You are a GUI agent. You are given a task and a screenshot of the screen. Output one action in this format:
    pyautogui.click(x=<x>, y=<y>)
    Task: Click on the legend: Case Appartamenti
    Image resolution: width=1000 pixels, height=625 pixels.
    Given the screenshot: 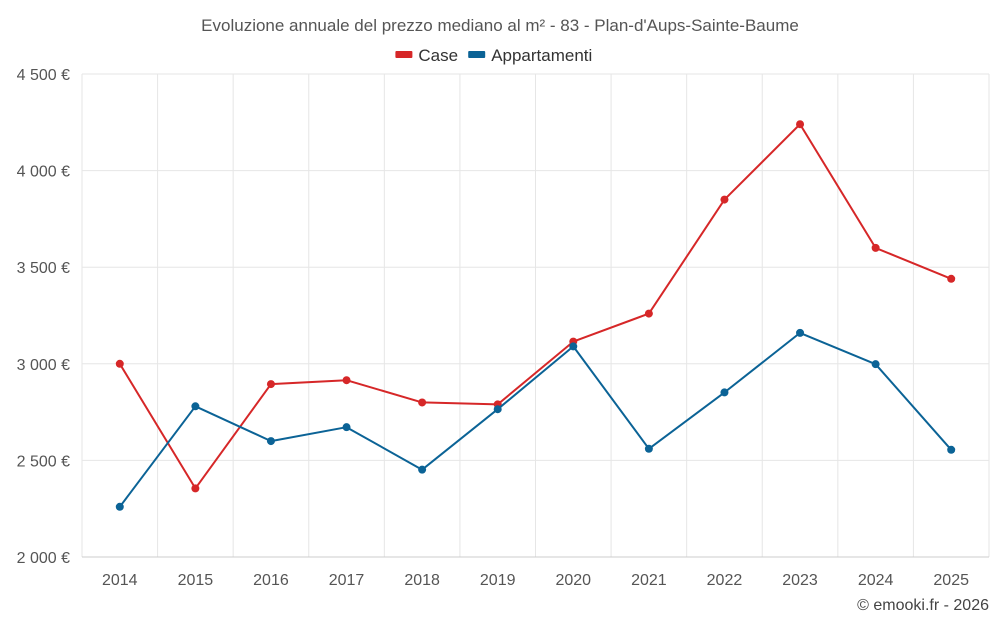 What is the action you would take?
    pyautogui.click(x=493, y=55)
    